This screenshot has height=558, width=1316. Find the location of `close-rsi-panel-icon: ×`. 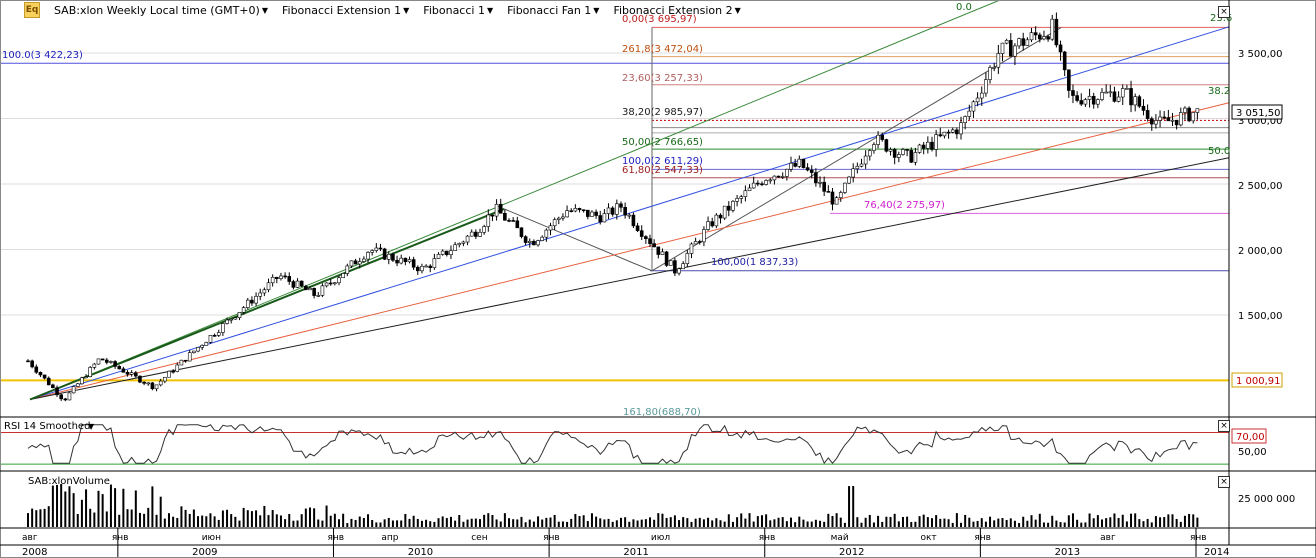

close-rsi-panel-icon: × is located at coordinates (1224, 426).